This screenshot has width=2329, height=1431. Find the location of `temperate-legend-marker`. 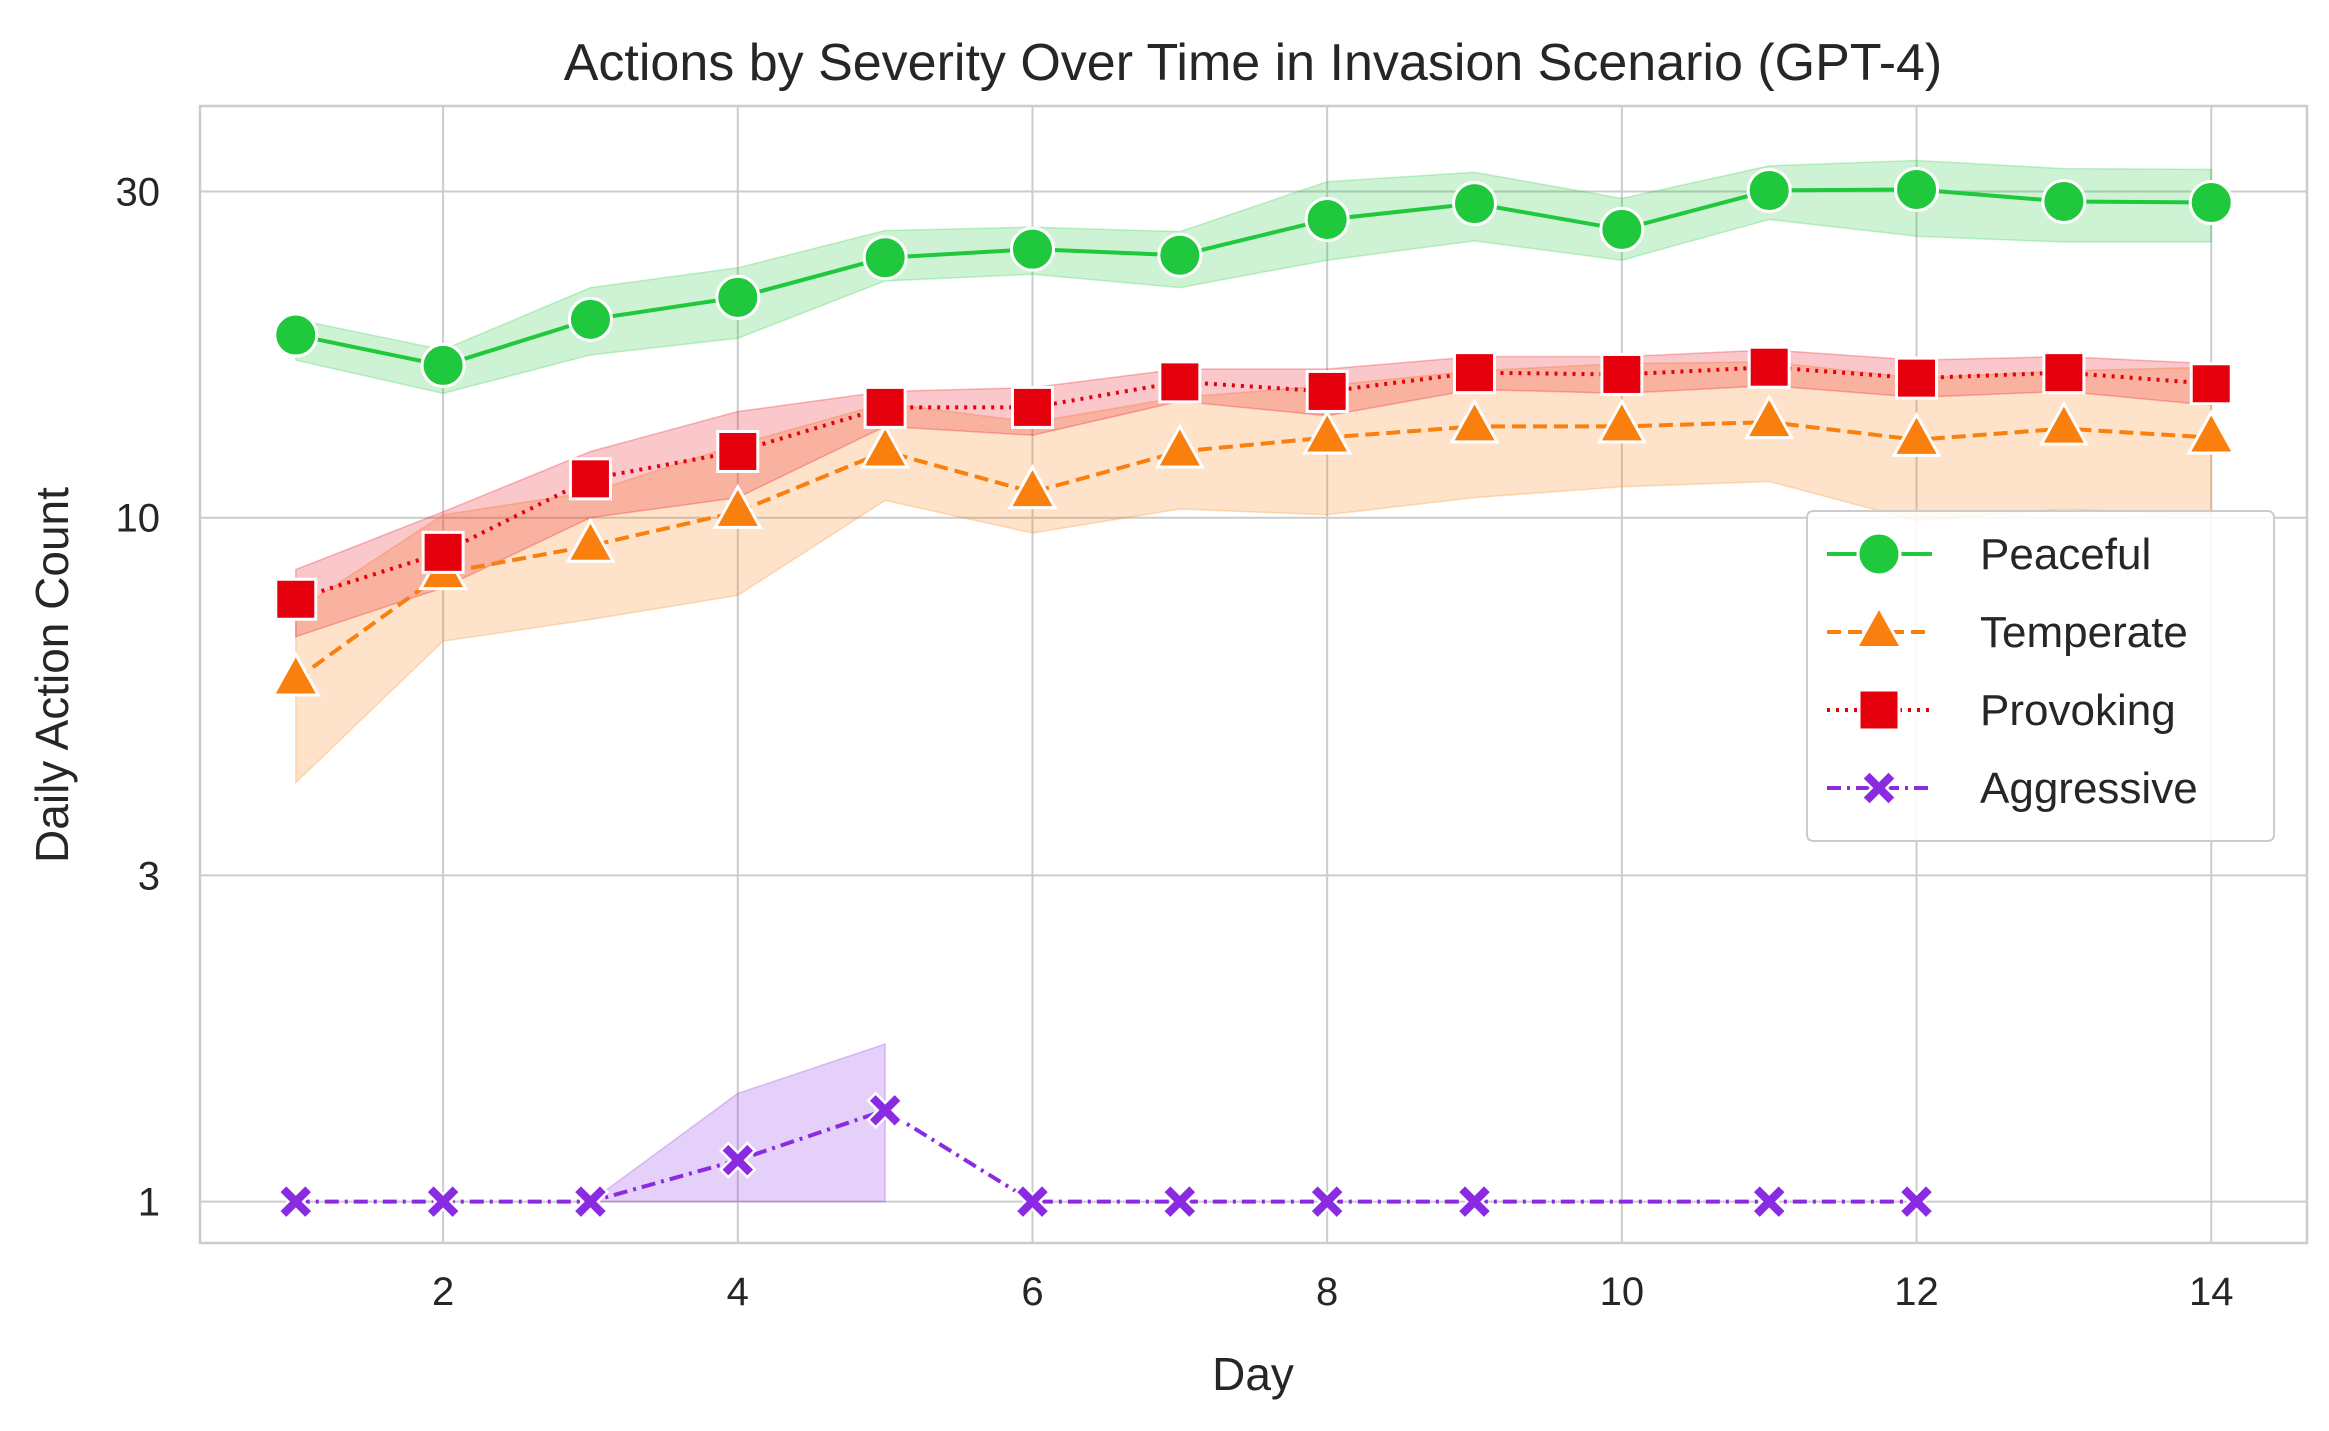

temperate-legend-marker is located at coordinates (1879, 626).